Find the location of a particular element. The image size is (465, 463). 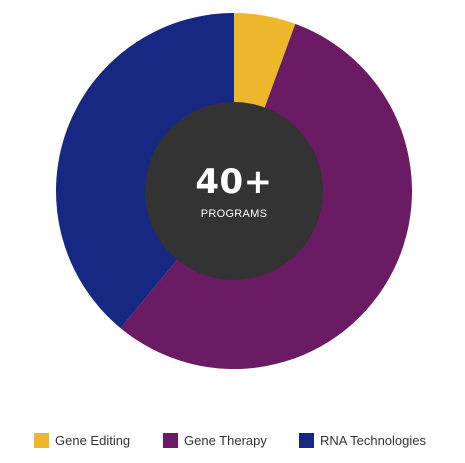

legend-label-rna-technologies: RNA Technologies is located at coordinates (373, 440).